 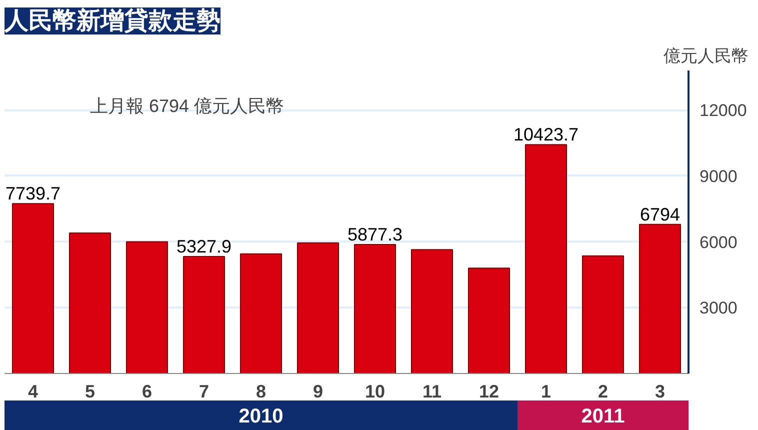 I want to click on data-label: 6794, so click(x=660, y=214).